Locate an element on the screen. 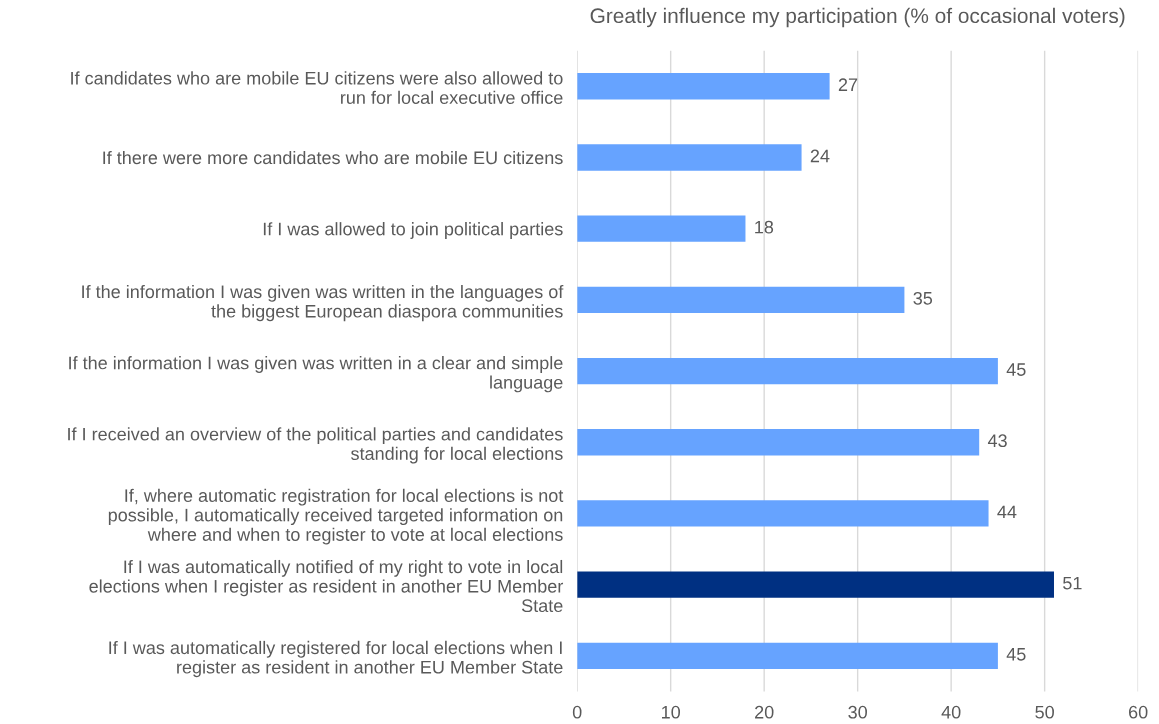 This screenshot has width=1159, height=724. y-tick-label: If I was automatically registered for local elections when I register as resident in another EU Member State is located at coordinates (336, 659).